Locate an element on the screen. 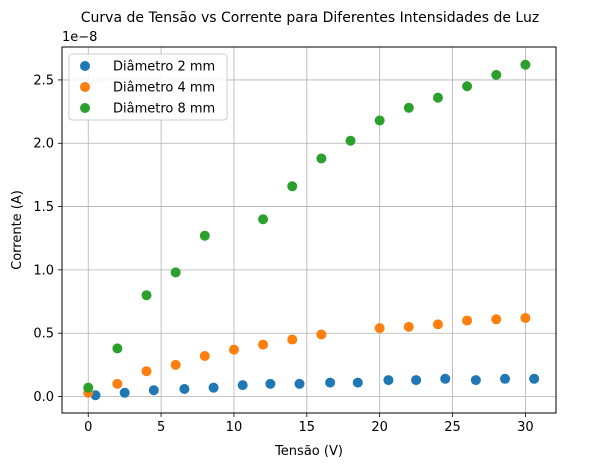  x-tick-label: 0 is located at coordinates (88, 427).